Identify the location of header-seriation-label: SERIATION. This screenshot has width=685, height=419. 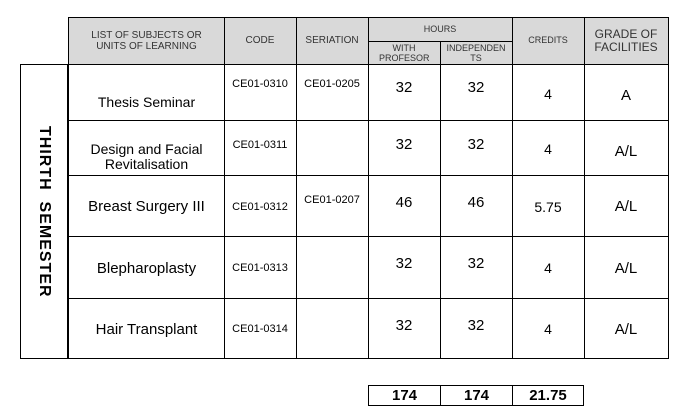
(332, 40).